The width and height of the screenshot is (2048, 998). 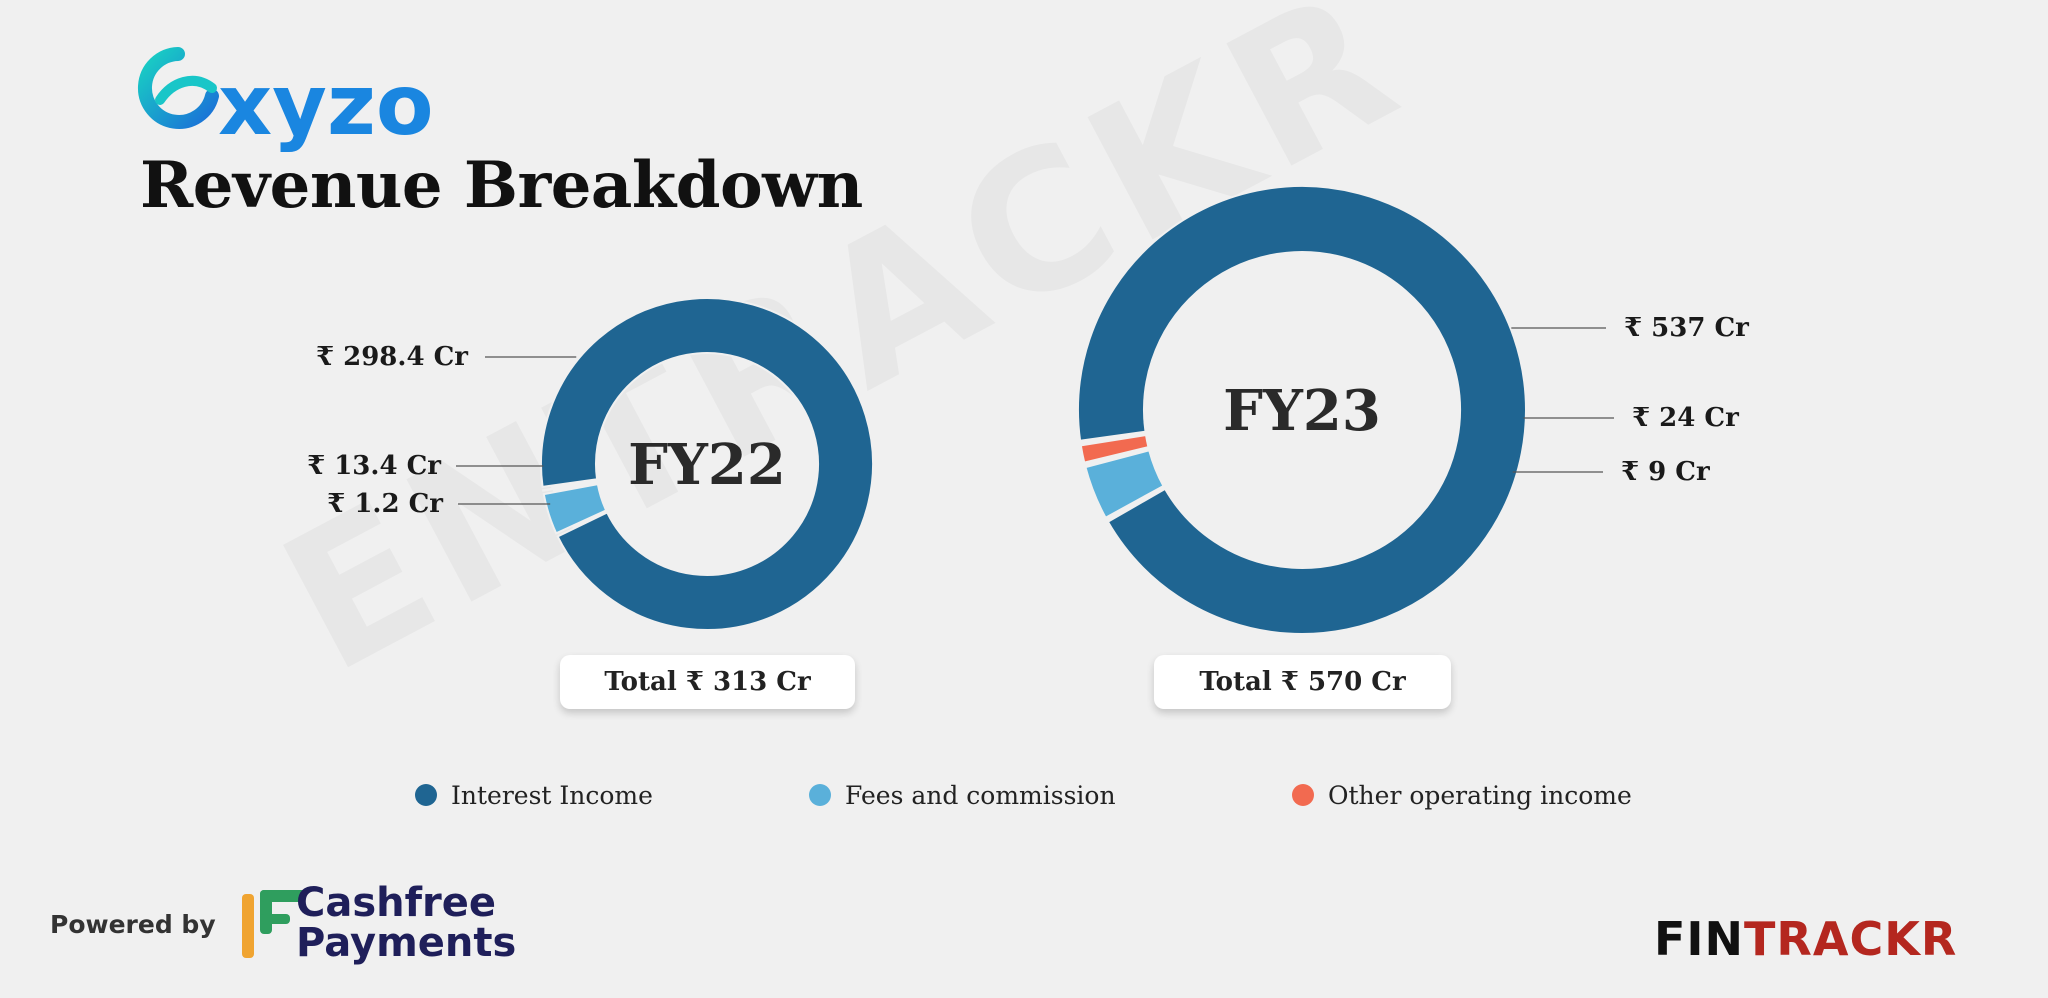 I want to click on powered-by-label: Powered by, so click(x=133, y=924).